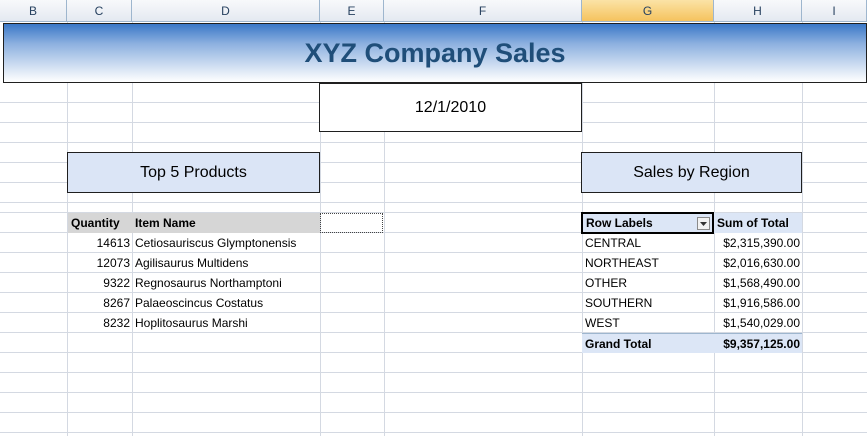  I want to click on item-name-cell: Hoplitosaurus Marshi, so click(191, 323).